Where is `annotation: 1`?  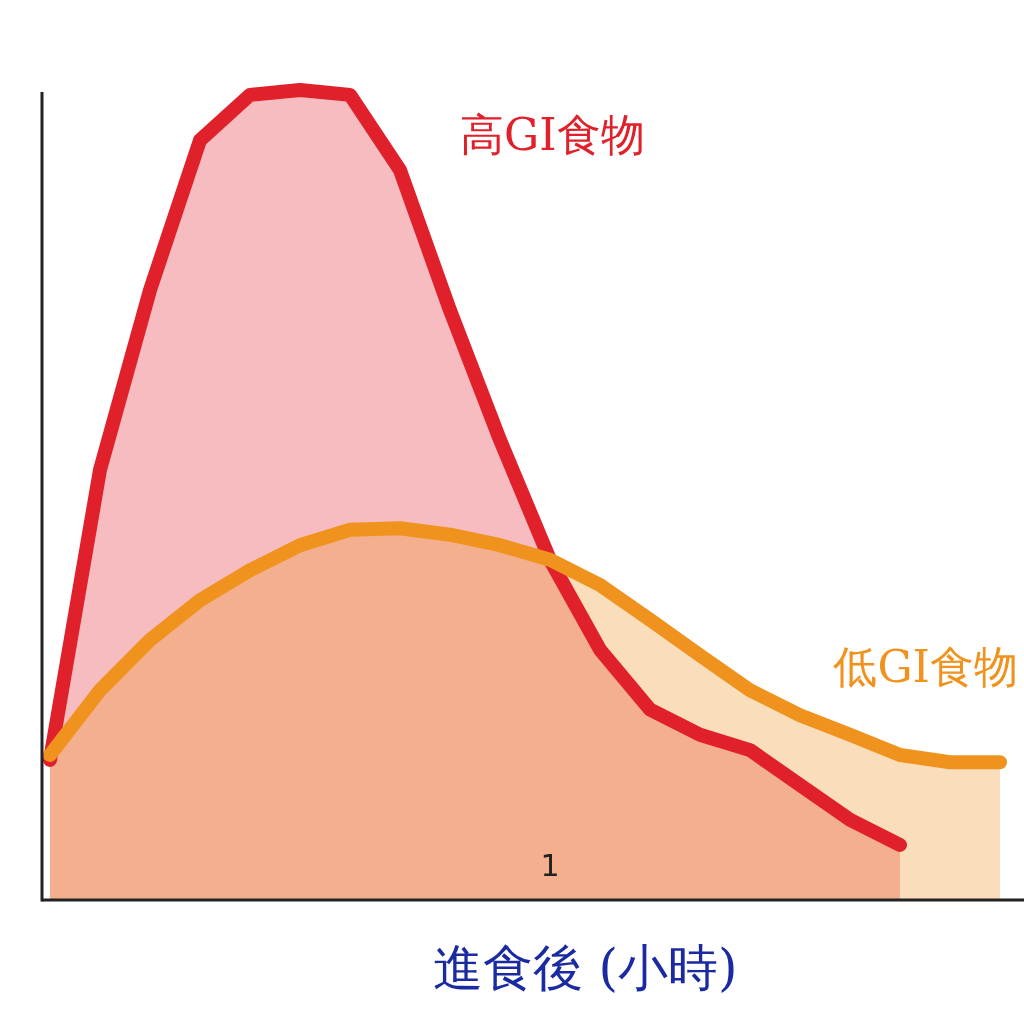
annotation: 1 is located at coordinates (550, 865).